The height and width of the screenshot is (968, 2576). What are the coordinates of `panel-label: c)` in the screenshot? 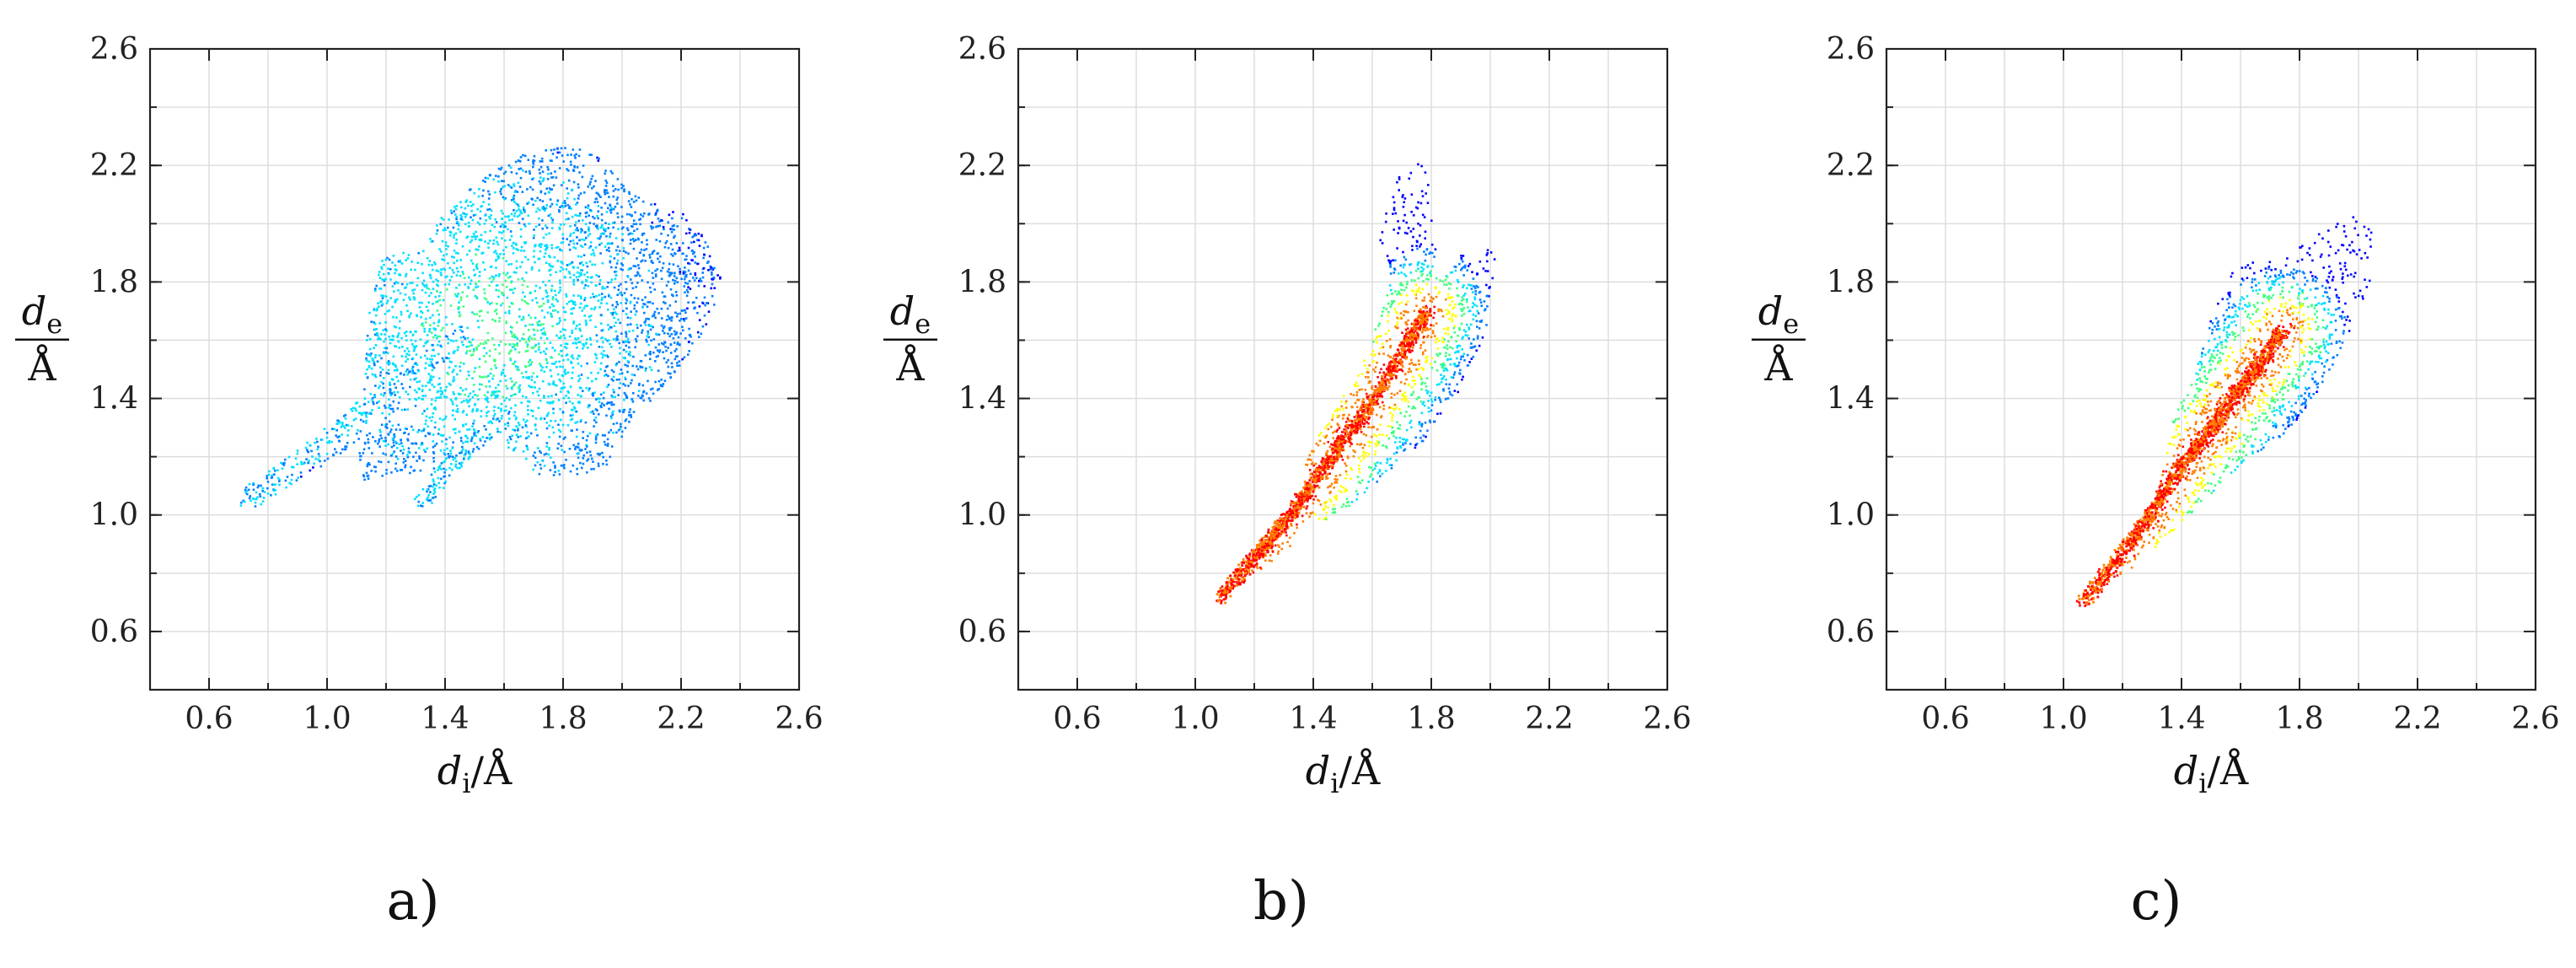 It's located at (2156, 901).